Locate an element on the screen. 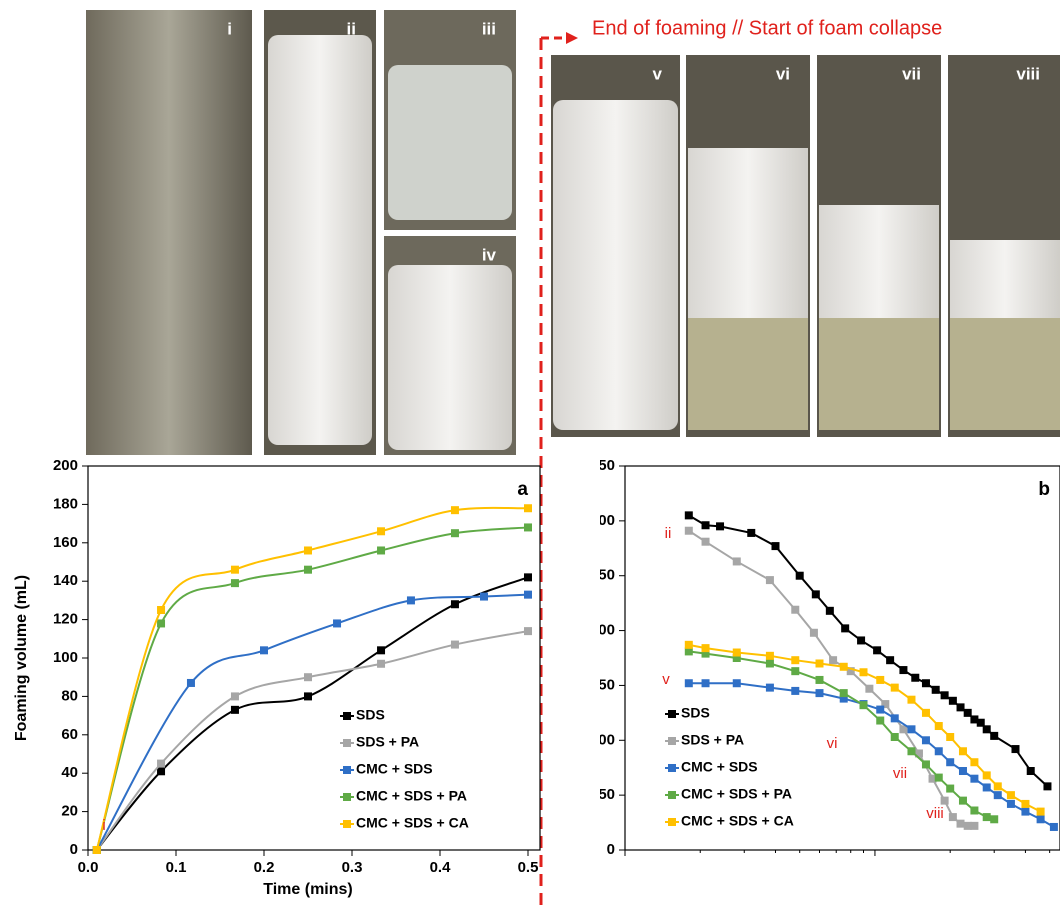 This screenshot has height=911, width=1060. y-tick-label: 150 is located at coordinates (602, 684).